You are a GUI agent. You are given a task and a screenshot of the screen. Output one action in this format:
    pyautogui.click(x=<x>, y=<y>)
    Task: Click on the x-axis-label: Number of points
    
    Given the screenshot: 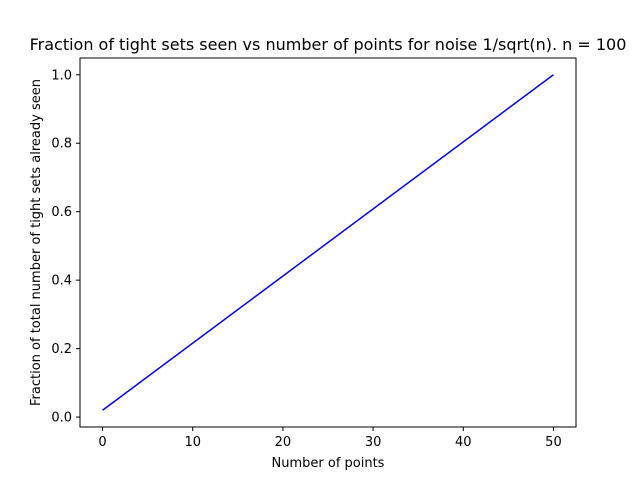 What is the action you would take?
    pyautogui.click(x=328, y=463)
    